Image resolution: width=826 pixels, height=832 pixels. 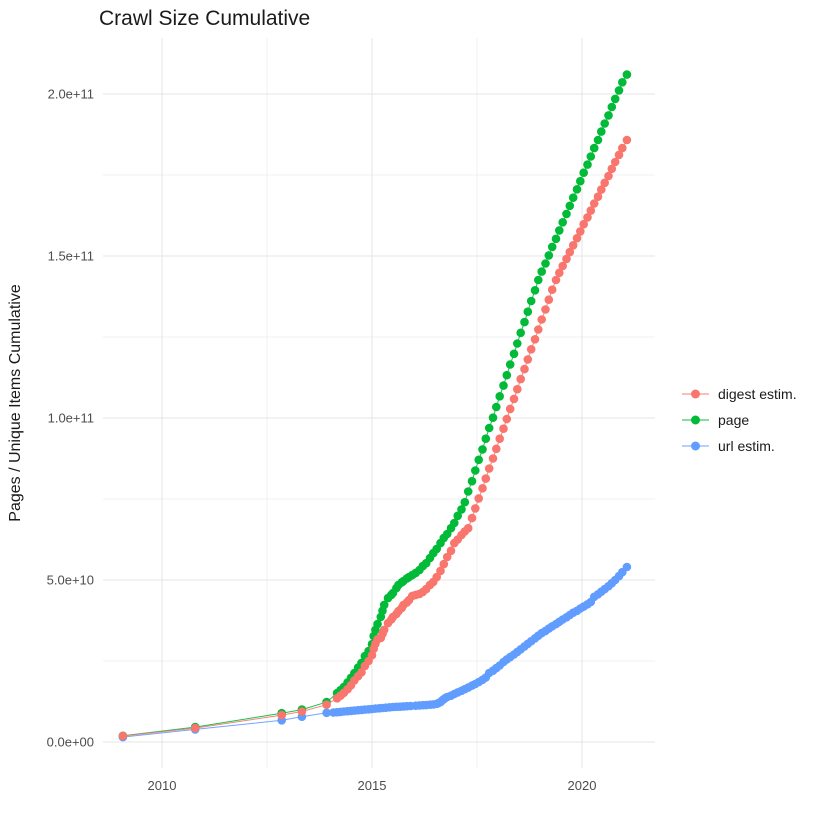 What do you see at coordinates (582, 785) in the screenshot?
I see `x-tick-label: 2020` at bounding box center [582, 785].